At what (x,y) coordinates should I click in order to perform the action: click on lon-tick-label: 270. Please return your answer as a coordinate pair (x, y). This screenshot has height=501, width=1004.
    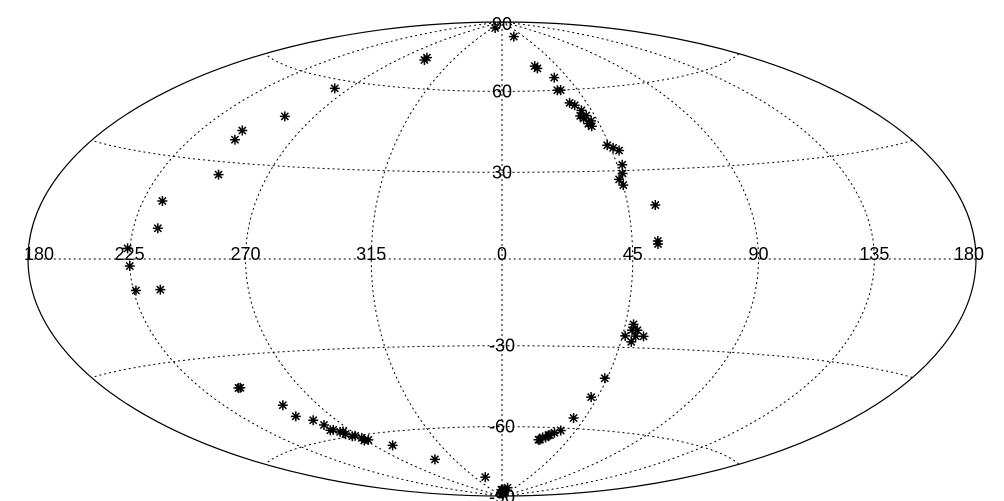
    Looking at the image, I should click on (245, 254).